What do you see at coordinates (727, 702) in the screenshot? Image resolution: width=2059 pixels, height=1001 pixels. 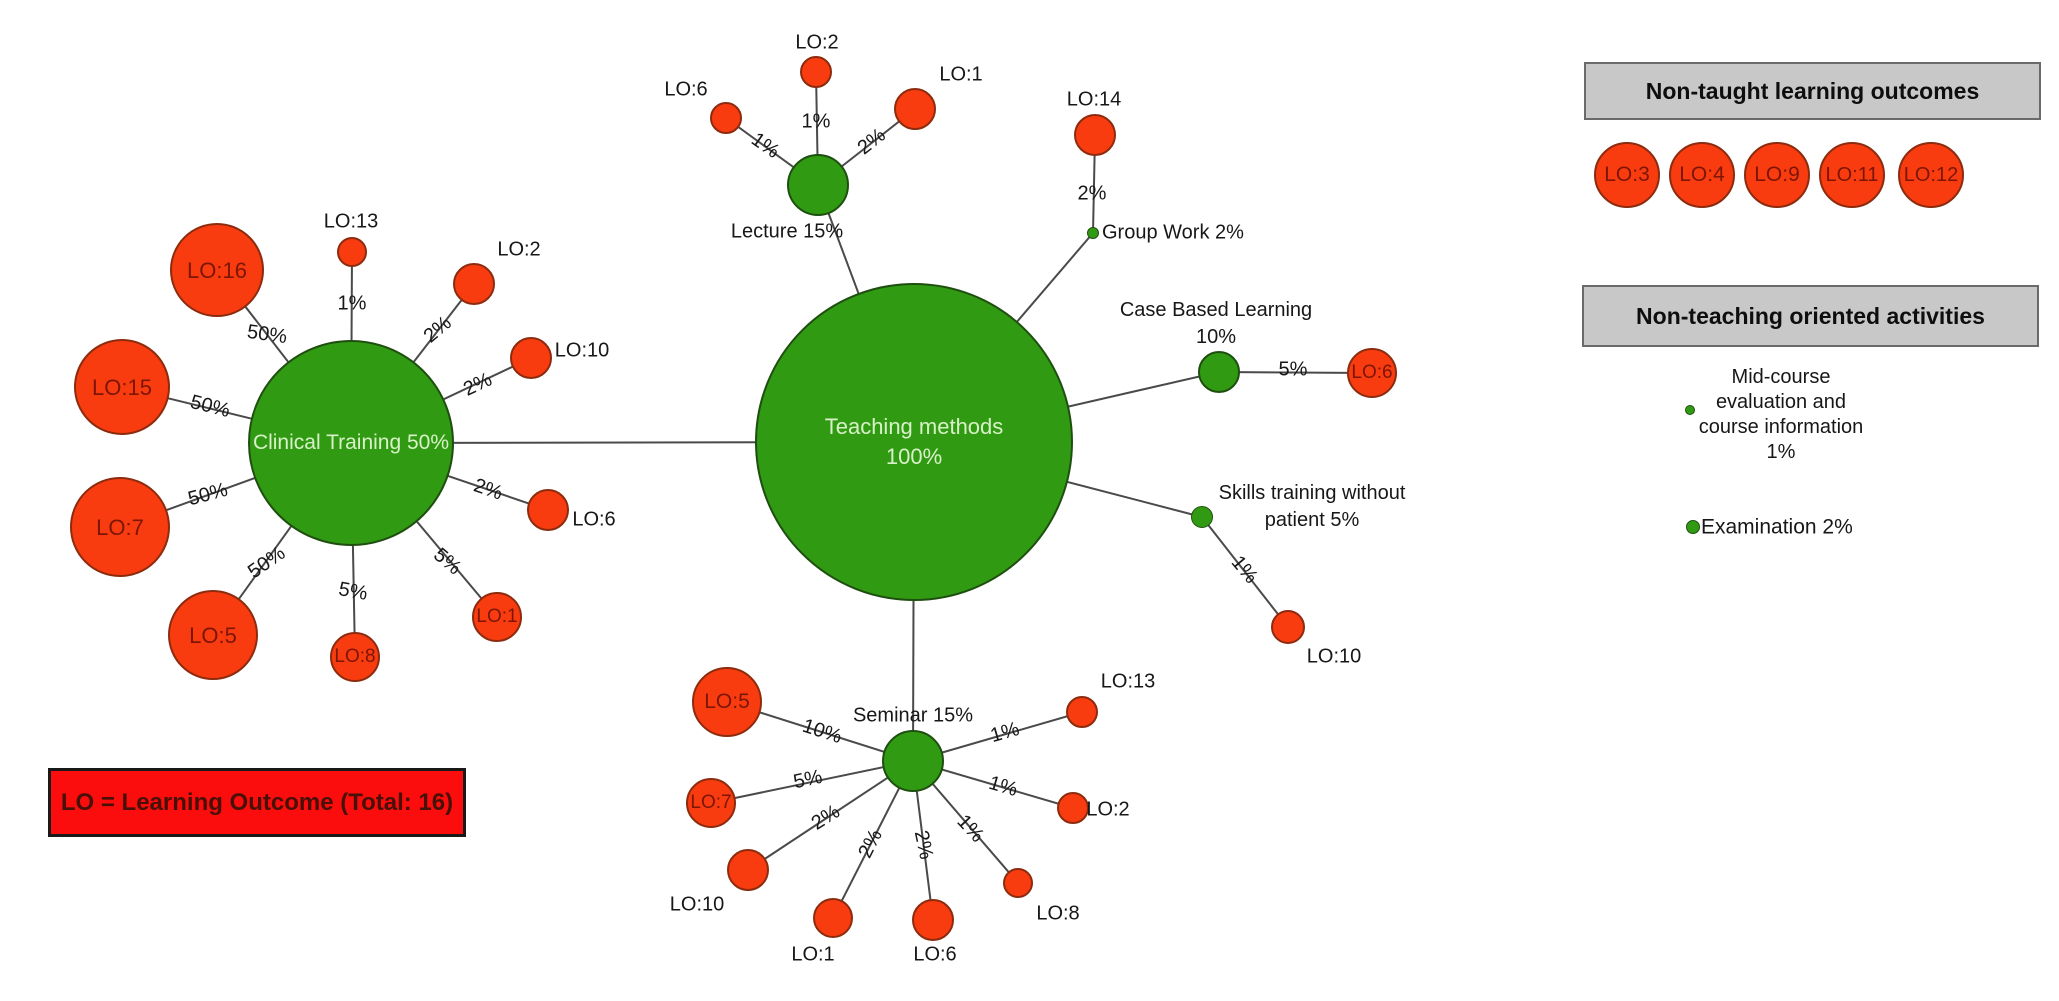 I see `node-seminar-lo5: LO:5` at bounding box center [727, 702].